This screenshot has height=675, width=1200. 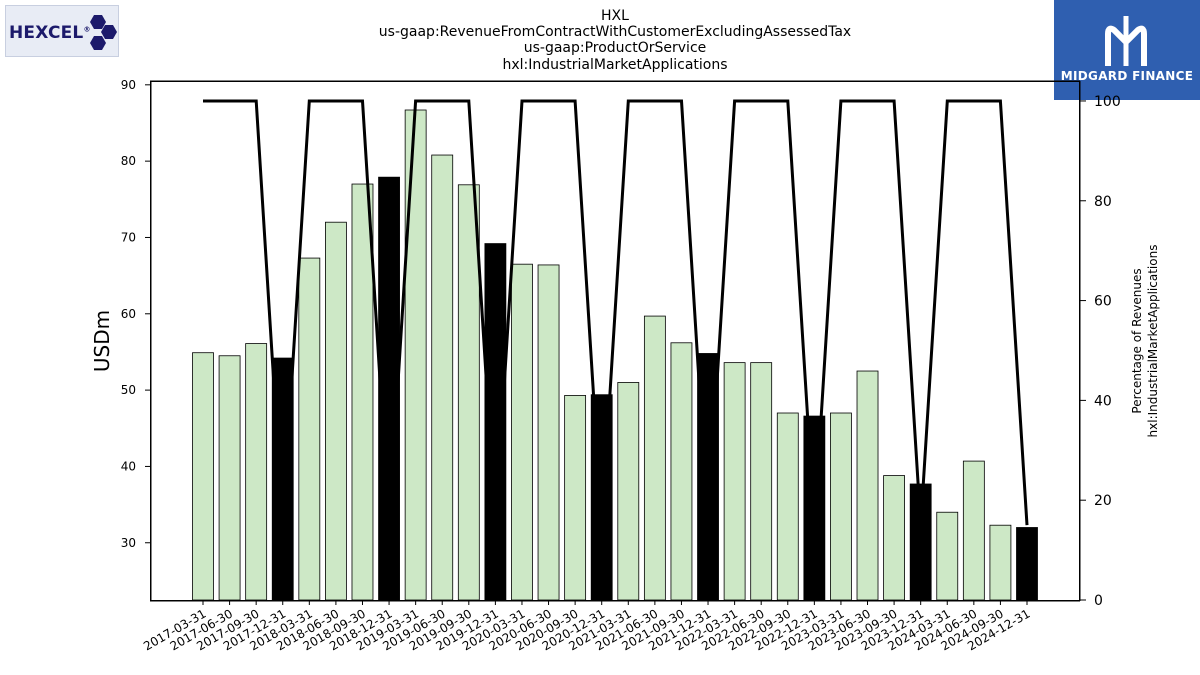 What do you see at coordinates (103, 32) in the screenshot?
I see `hexagon-cluster-icon` at bounding box center [103, 32].